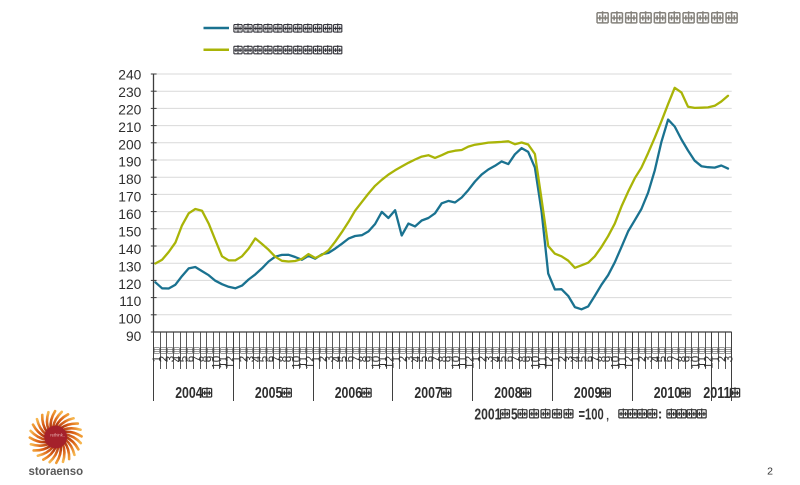  What do you see at coordinates (129, 162) in the screenshot?
I see `svg-text: 190` at bounding box center [129, 162].